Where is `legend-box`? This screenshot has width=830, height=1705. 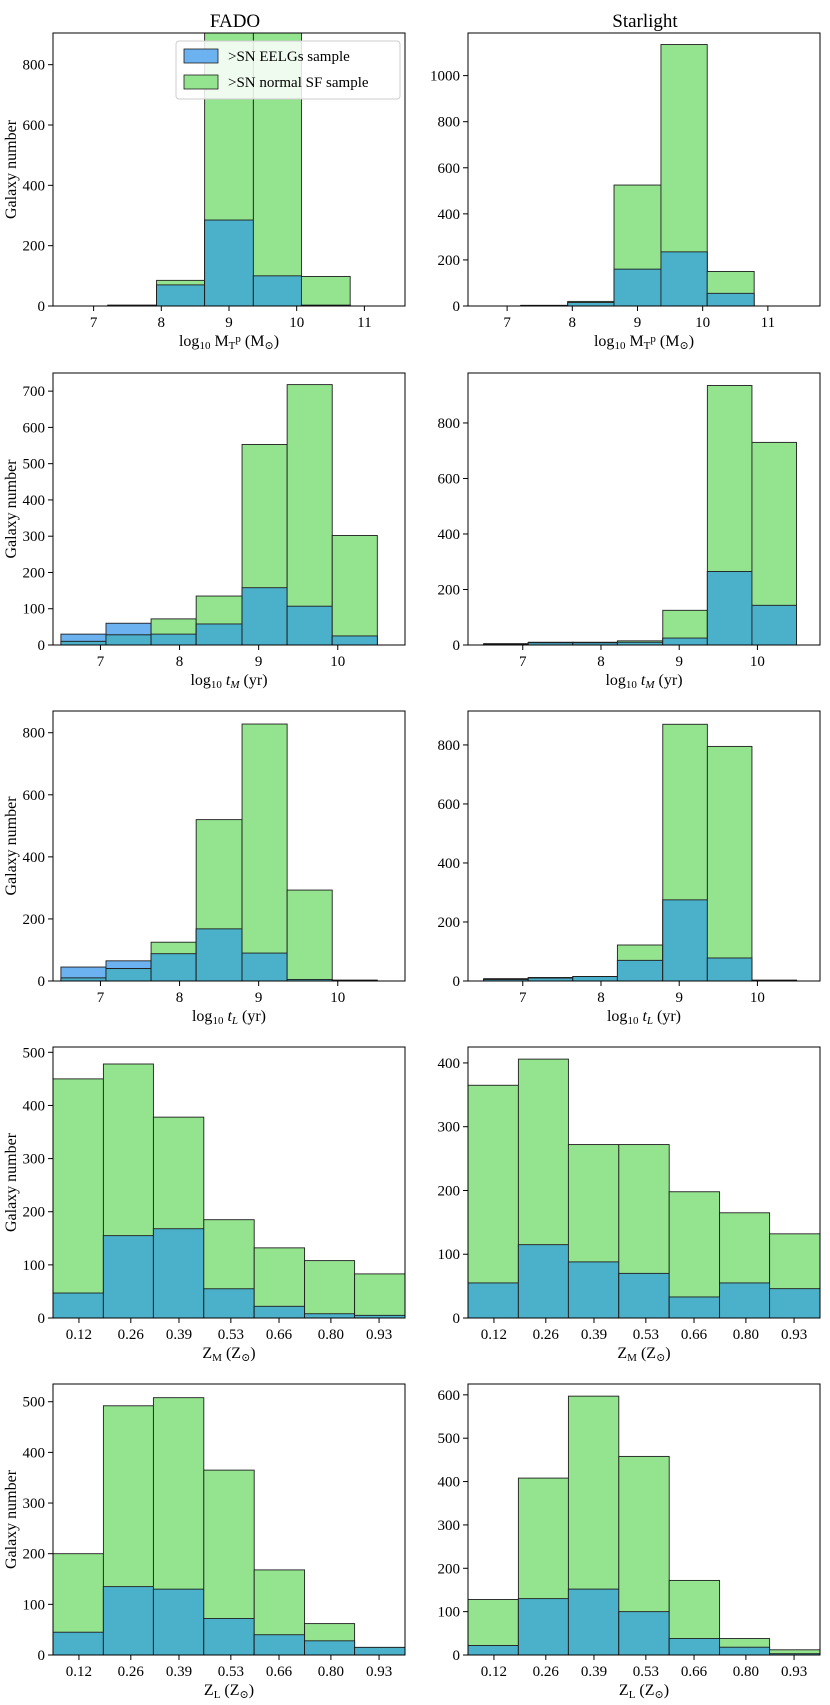 legend-box is located at coordinates (288, 70).